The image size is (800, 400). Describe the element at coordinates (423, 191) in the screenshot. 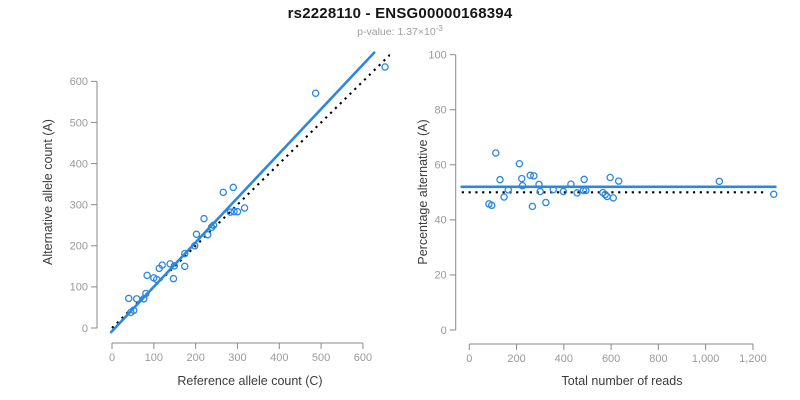

I see `y-axis-title: Percentage alternative (A)` at that location.